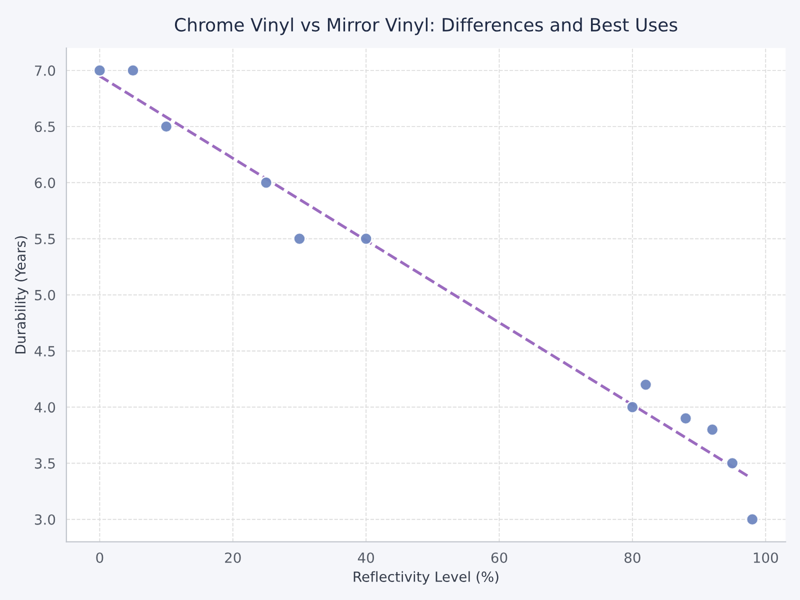  What do you see at coordinates (426, 578) in the screenshot?
I see `x-axis-title: Reflectivity Level (%)` at bounding box center [426, 578].